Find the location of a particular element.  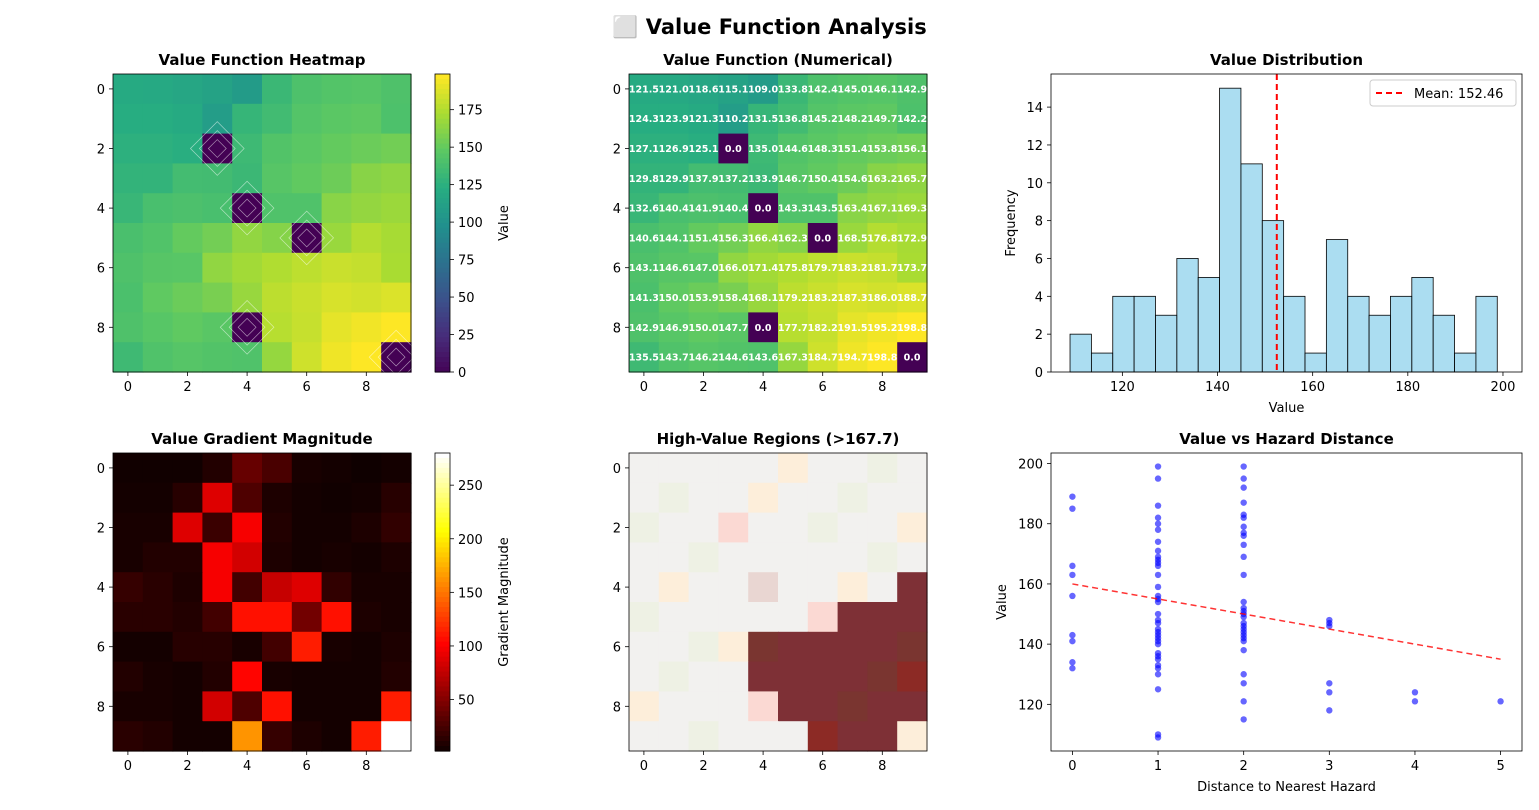

cell-value-label: 188.7 is located at coordinates (912, 298).